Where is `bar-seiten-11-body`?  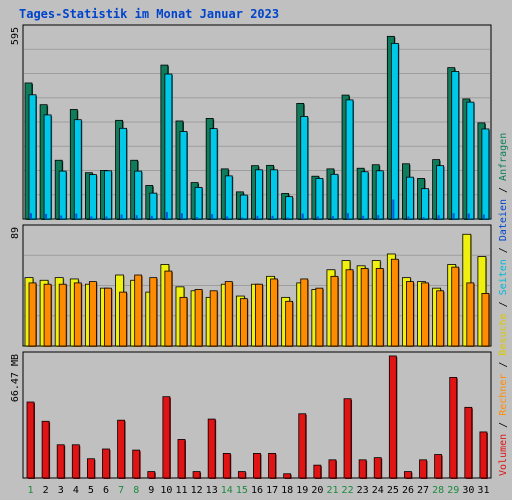
bar-seiten-11-body is located at coordinates (183, 175).